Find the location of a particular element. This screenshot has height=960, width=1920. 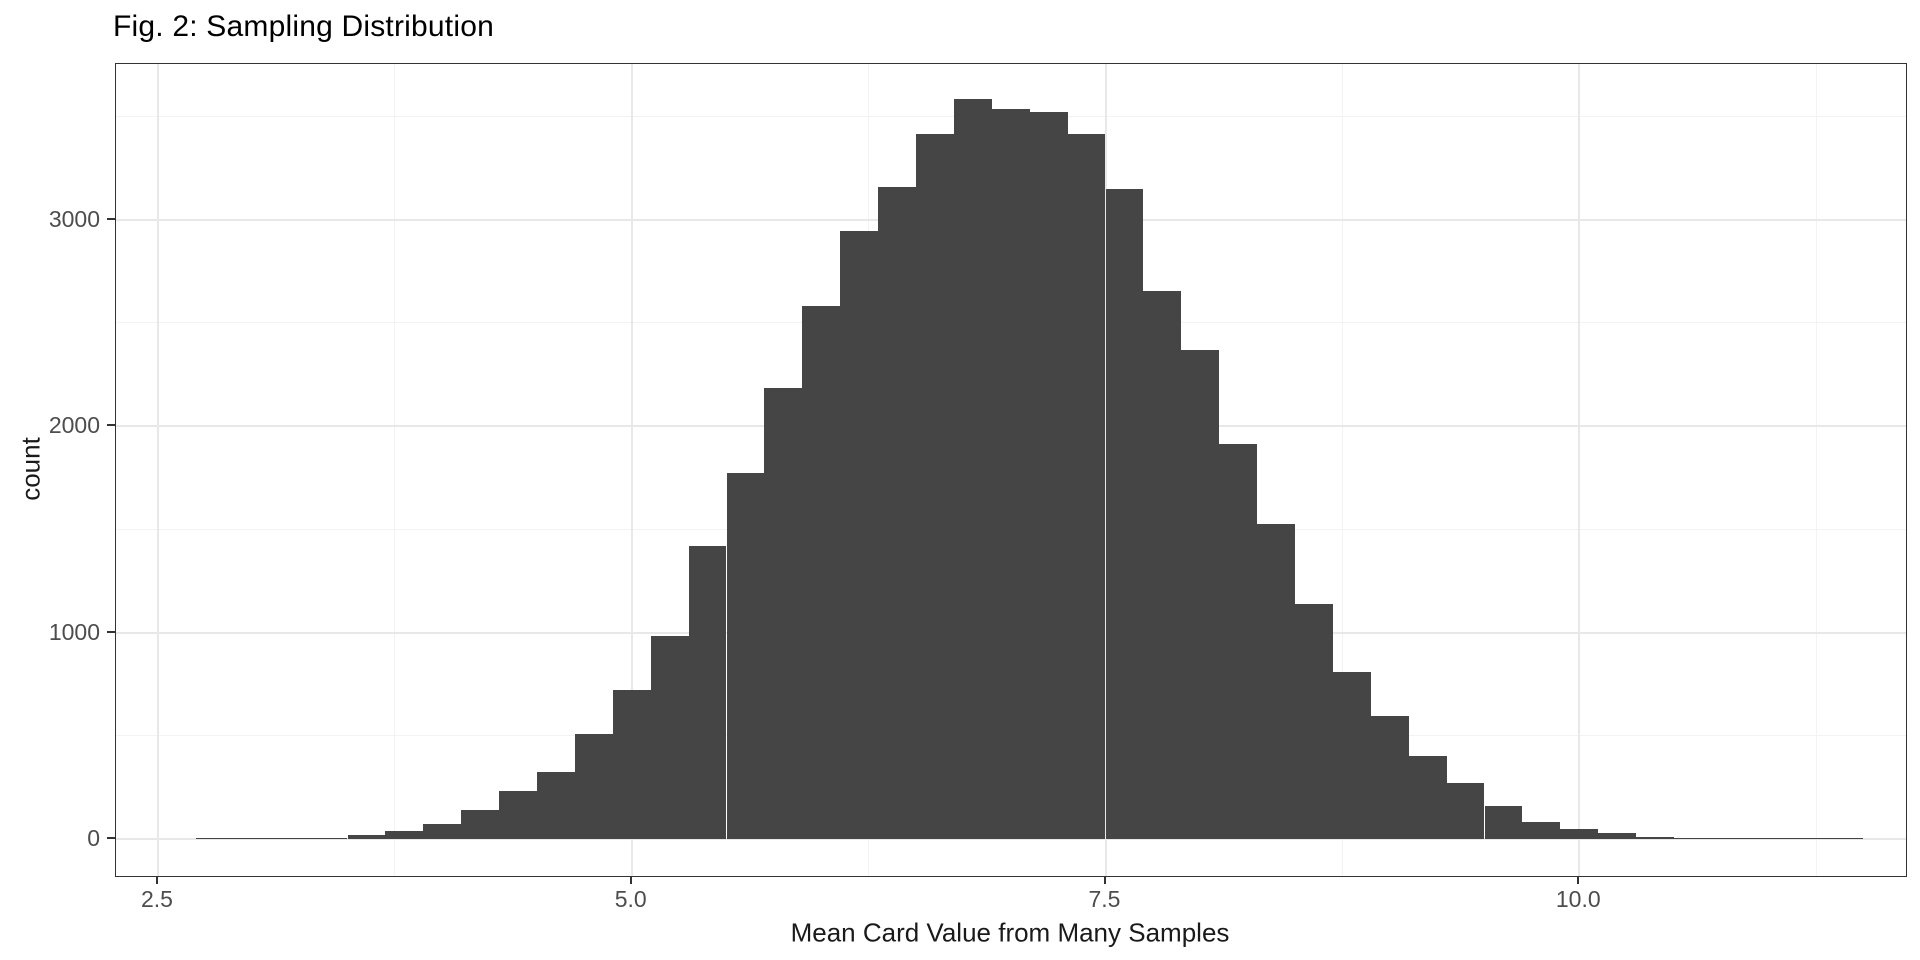

x-tick-label: 2.5 is located at coordinates (157, 899).